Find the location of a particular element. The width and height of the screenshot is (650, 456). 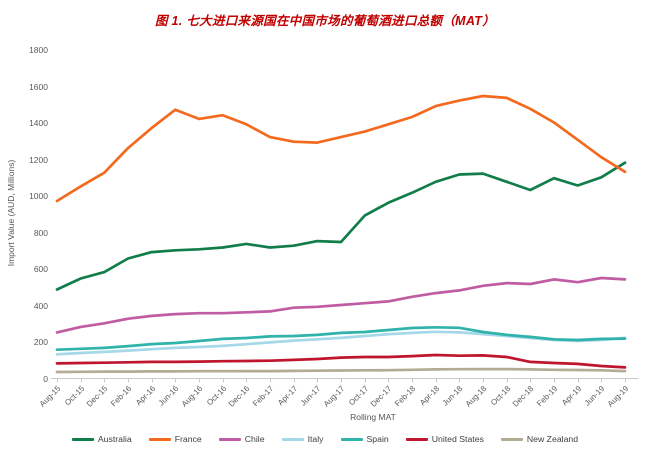

legend-item-chile: Chile is located at coordinates (241, 439).